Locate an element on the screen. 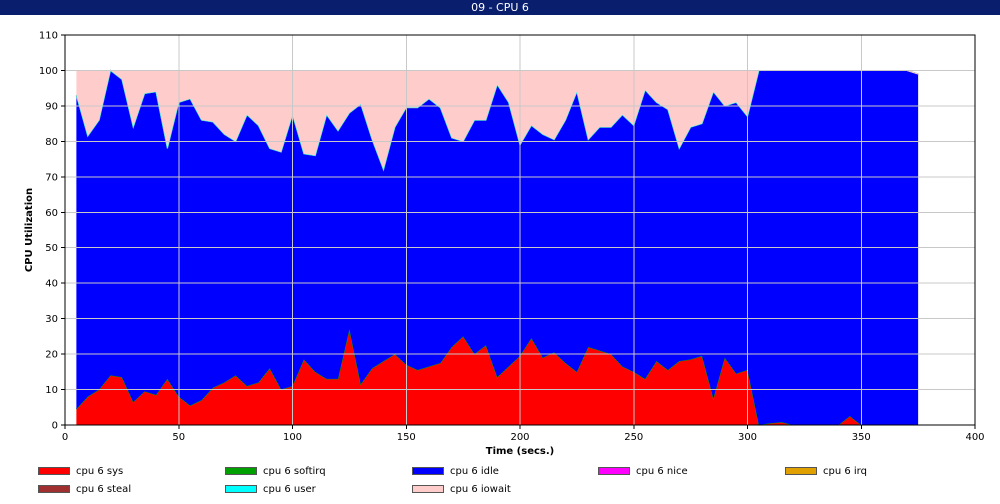 Image resolution: width=1000 pixels, height=504 pixels. legend-label: cpu 6 idle is located at coordinates (474, 471).